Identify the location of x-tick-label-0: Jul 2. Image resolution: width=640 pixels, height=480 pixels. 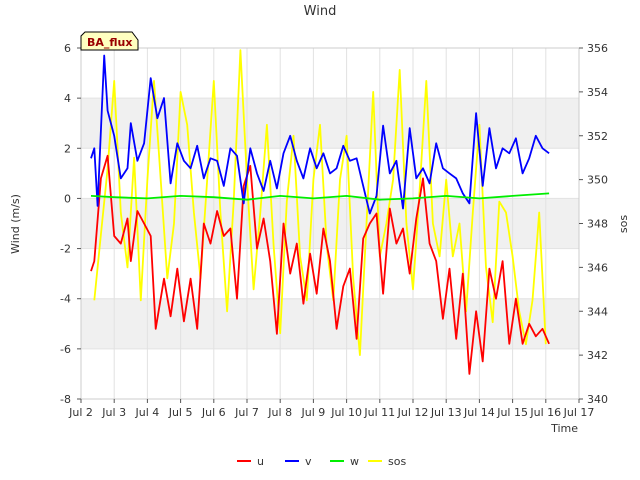
(80, 412).